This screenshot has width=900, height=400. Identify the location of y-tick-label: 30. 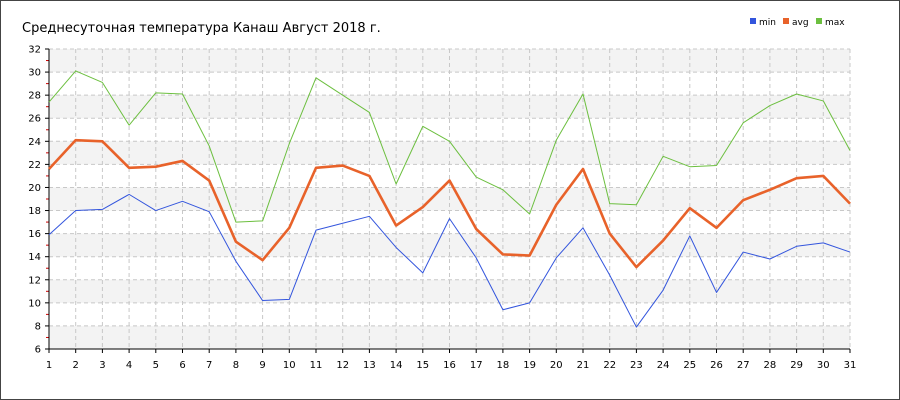
(34, 73).